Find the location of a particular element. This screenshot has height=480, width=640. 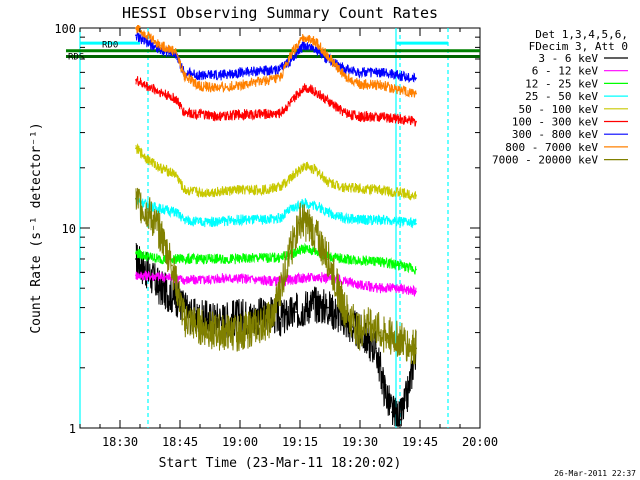

series-50-100-kev is located at coordinates (276, 172).